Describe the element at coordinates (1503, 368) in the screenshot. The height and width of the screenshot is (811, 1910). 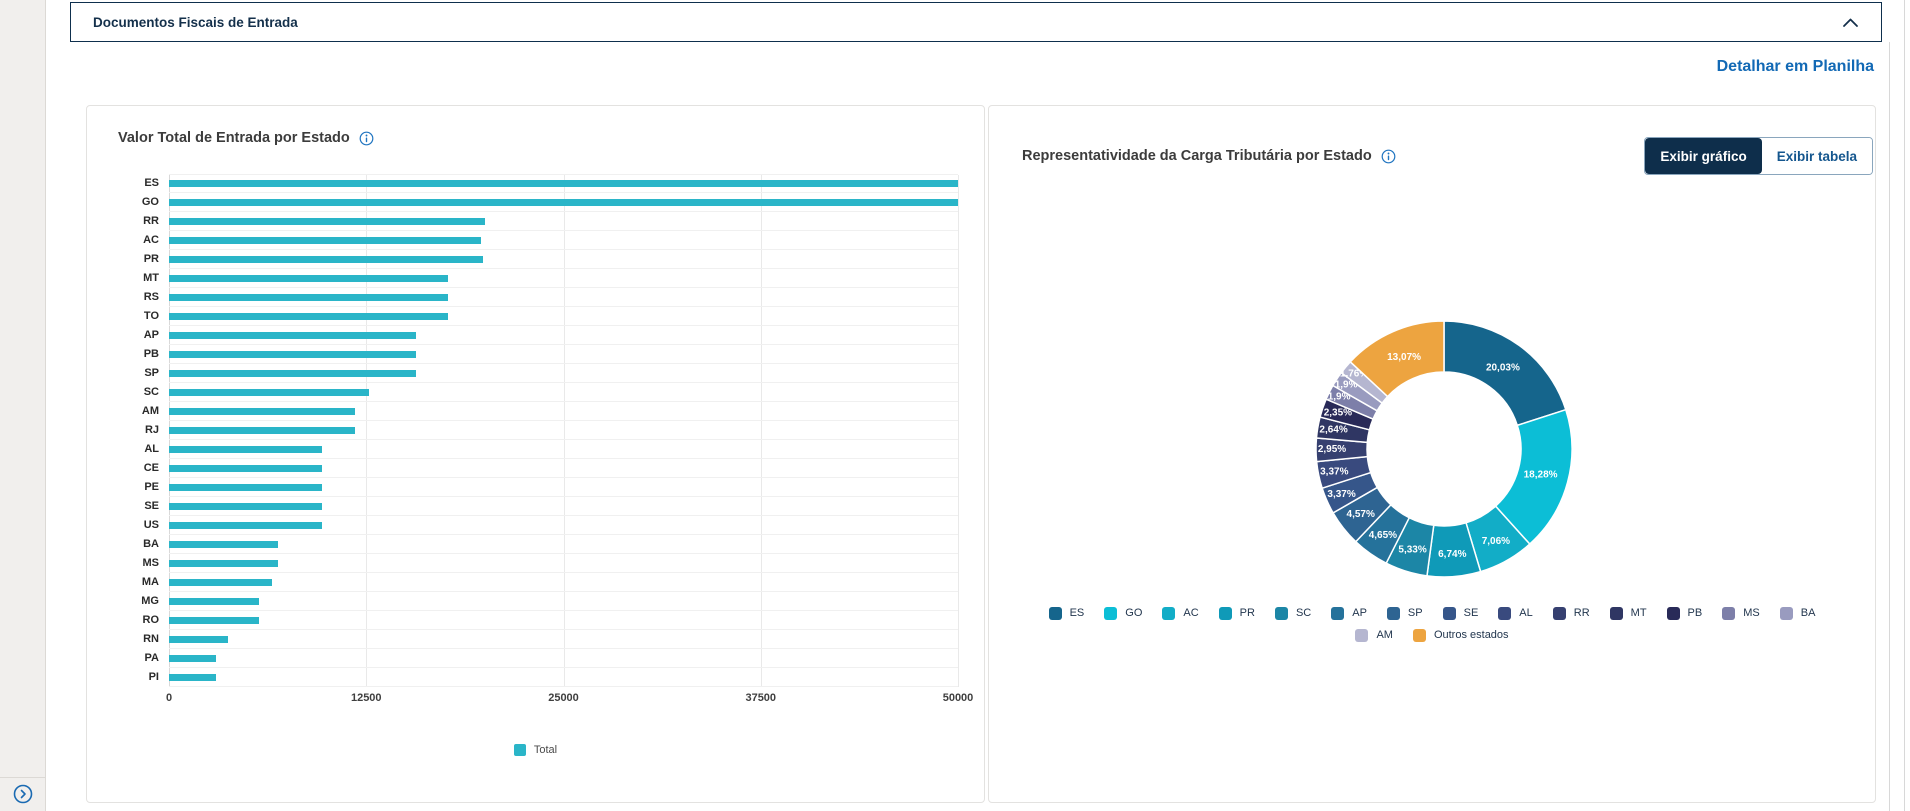
I see `donut-slice-value-label: 20,03%` at that location.